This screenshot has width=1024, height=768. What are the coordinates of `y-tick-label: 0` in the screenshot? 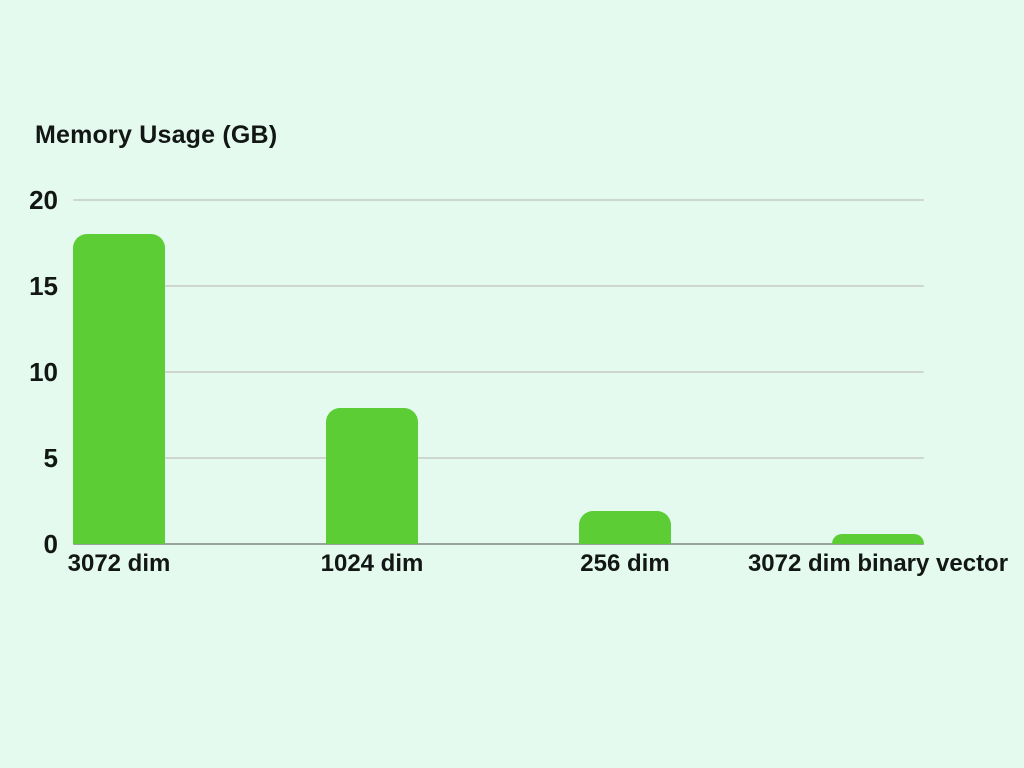 It's located at (50, 544).